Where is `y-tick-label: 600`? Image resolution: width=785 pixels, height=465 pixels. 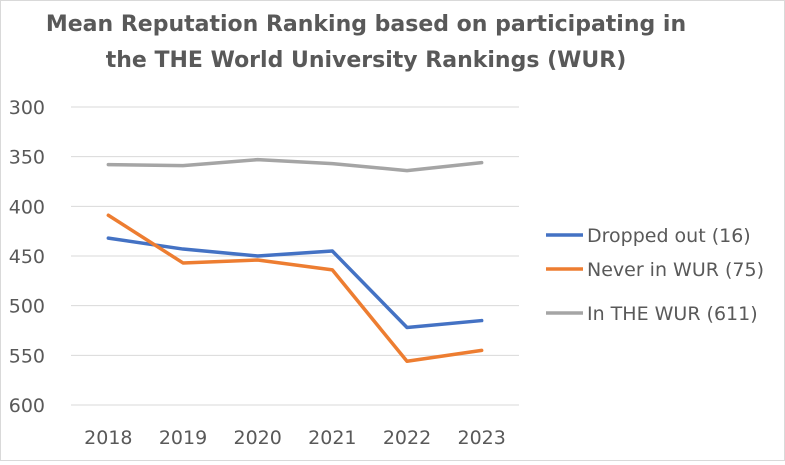 y-tick-label: 600 is located at coordinates (27, 406).